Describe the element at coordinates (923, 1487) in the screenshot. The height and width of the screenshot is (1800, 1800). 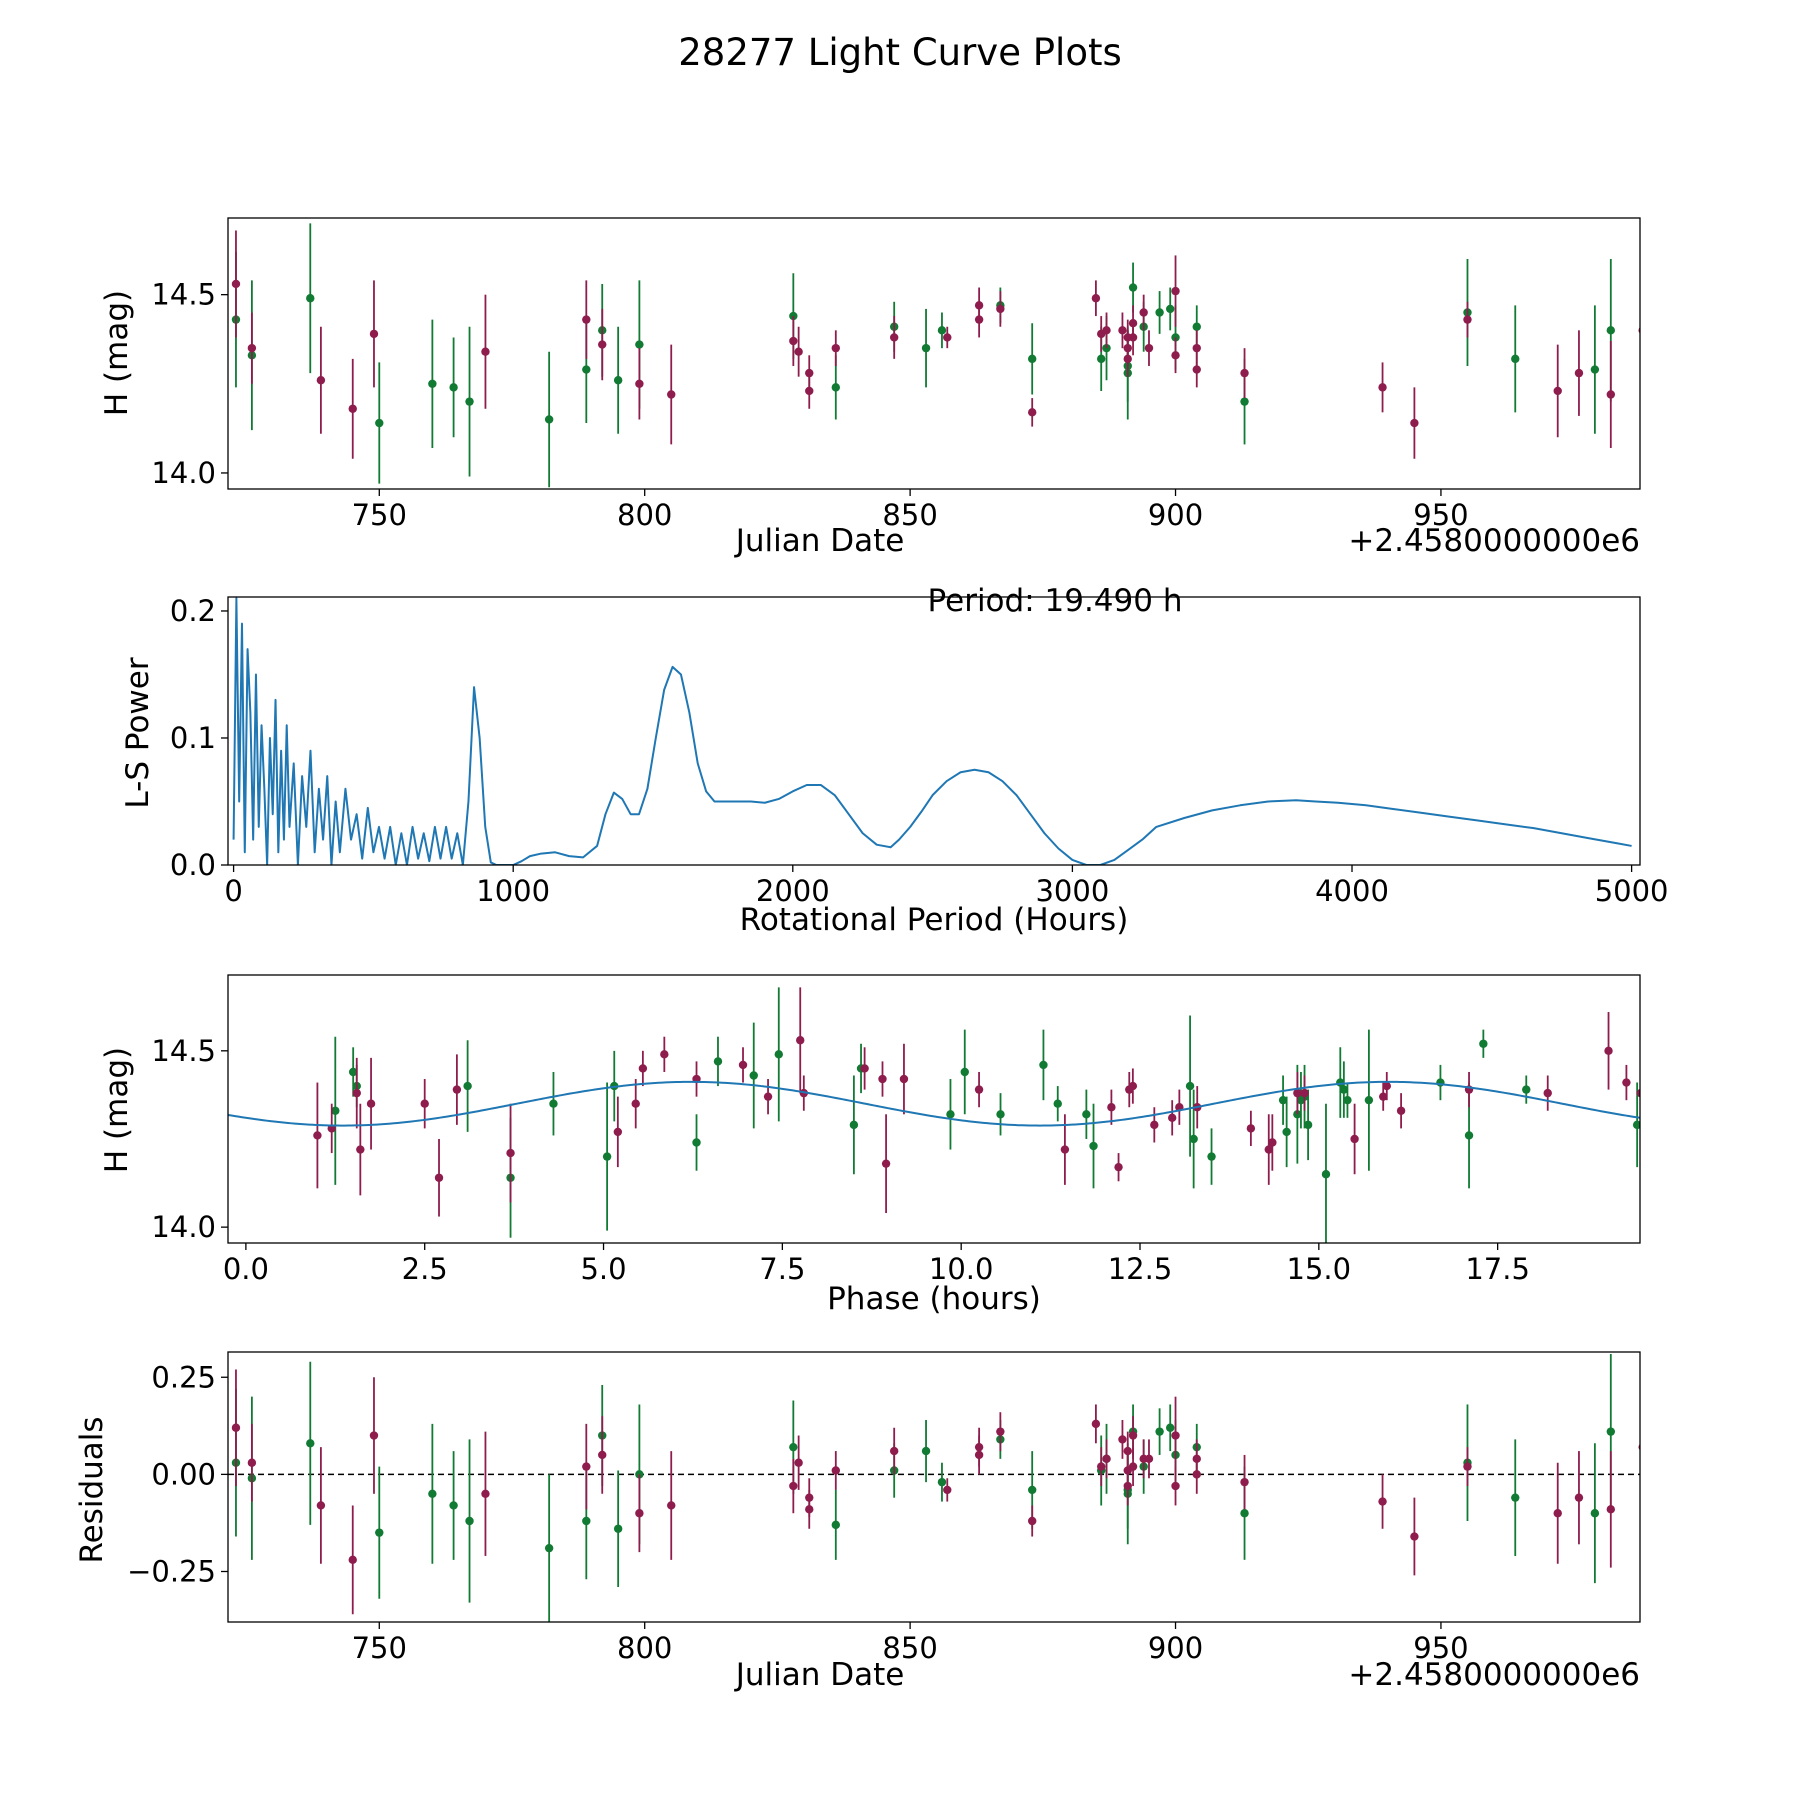
I see `residuals-series-green` at that location.